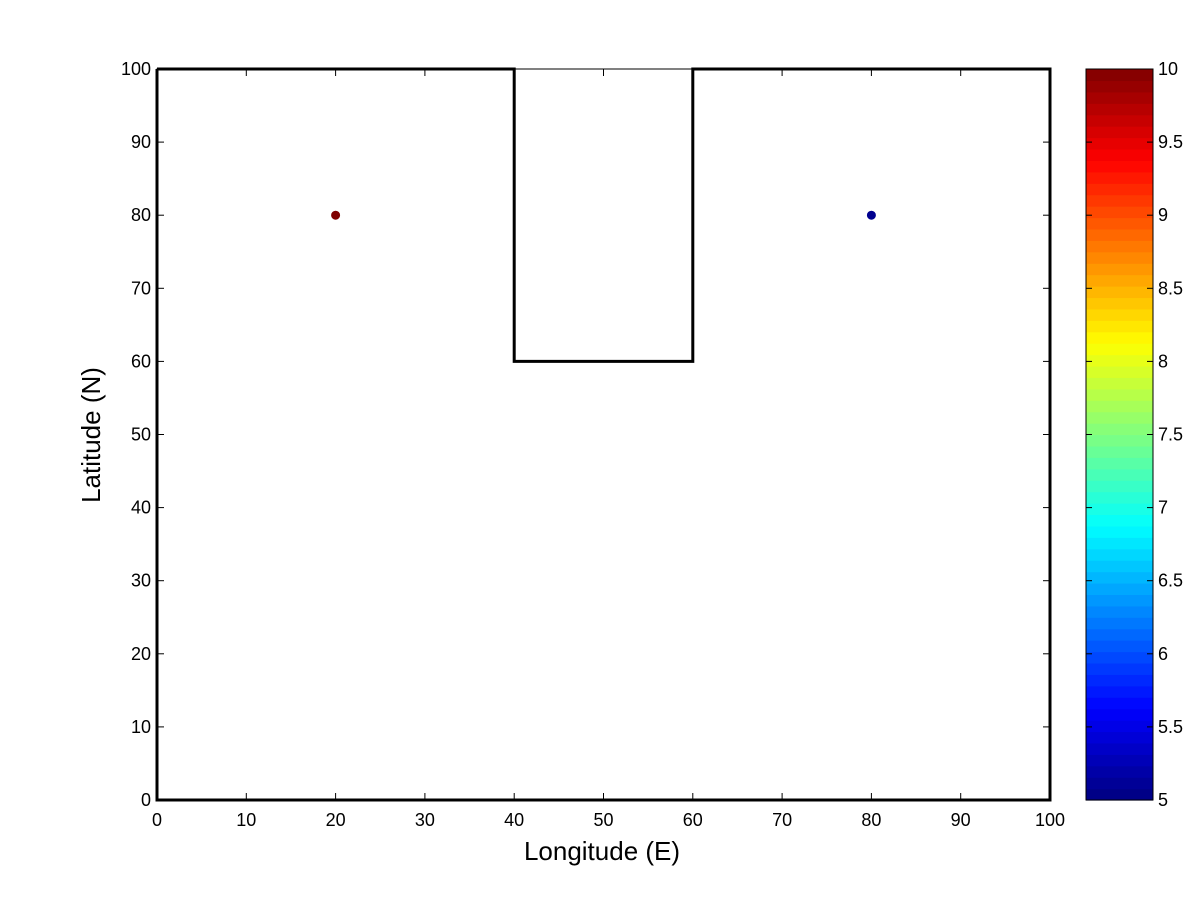 Image resolution: width=1200 pixels, height=900 pixels. What do you see at coordinates (871, 820) in the screenshot?
I see `x-tick-label: 80` at bounding box center [871, 820].